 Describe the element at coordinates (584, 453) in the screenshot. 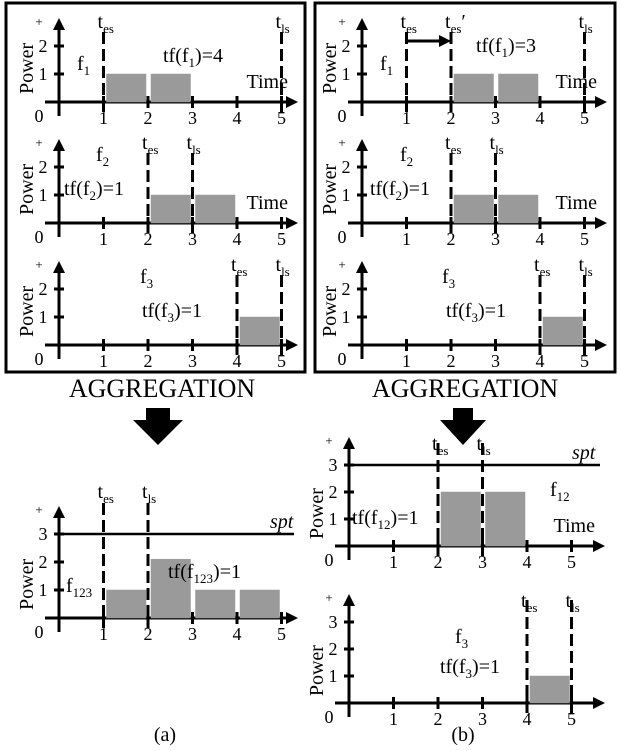

I see `spt-label: spt` at that location.